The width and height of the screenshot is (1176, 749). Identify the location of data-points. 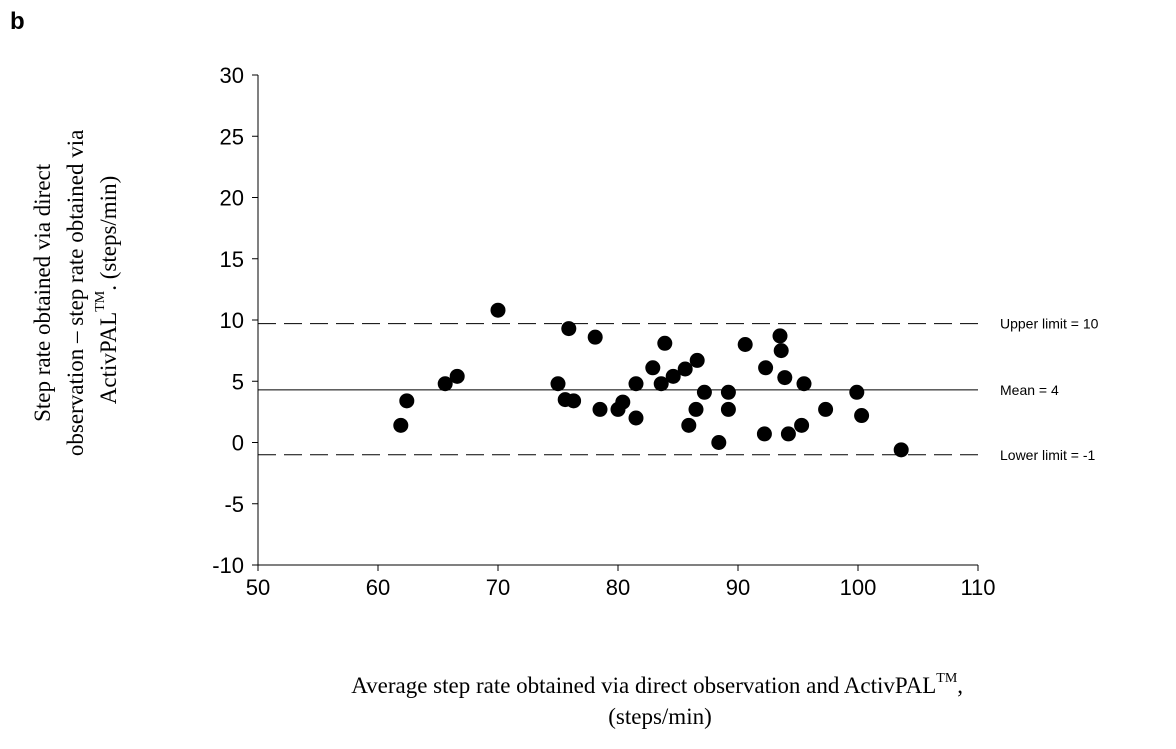
(651, 380).